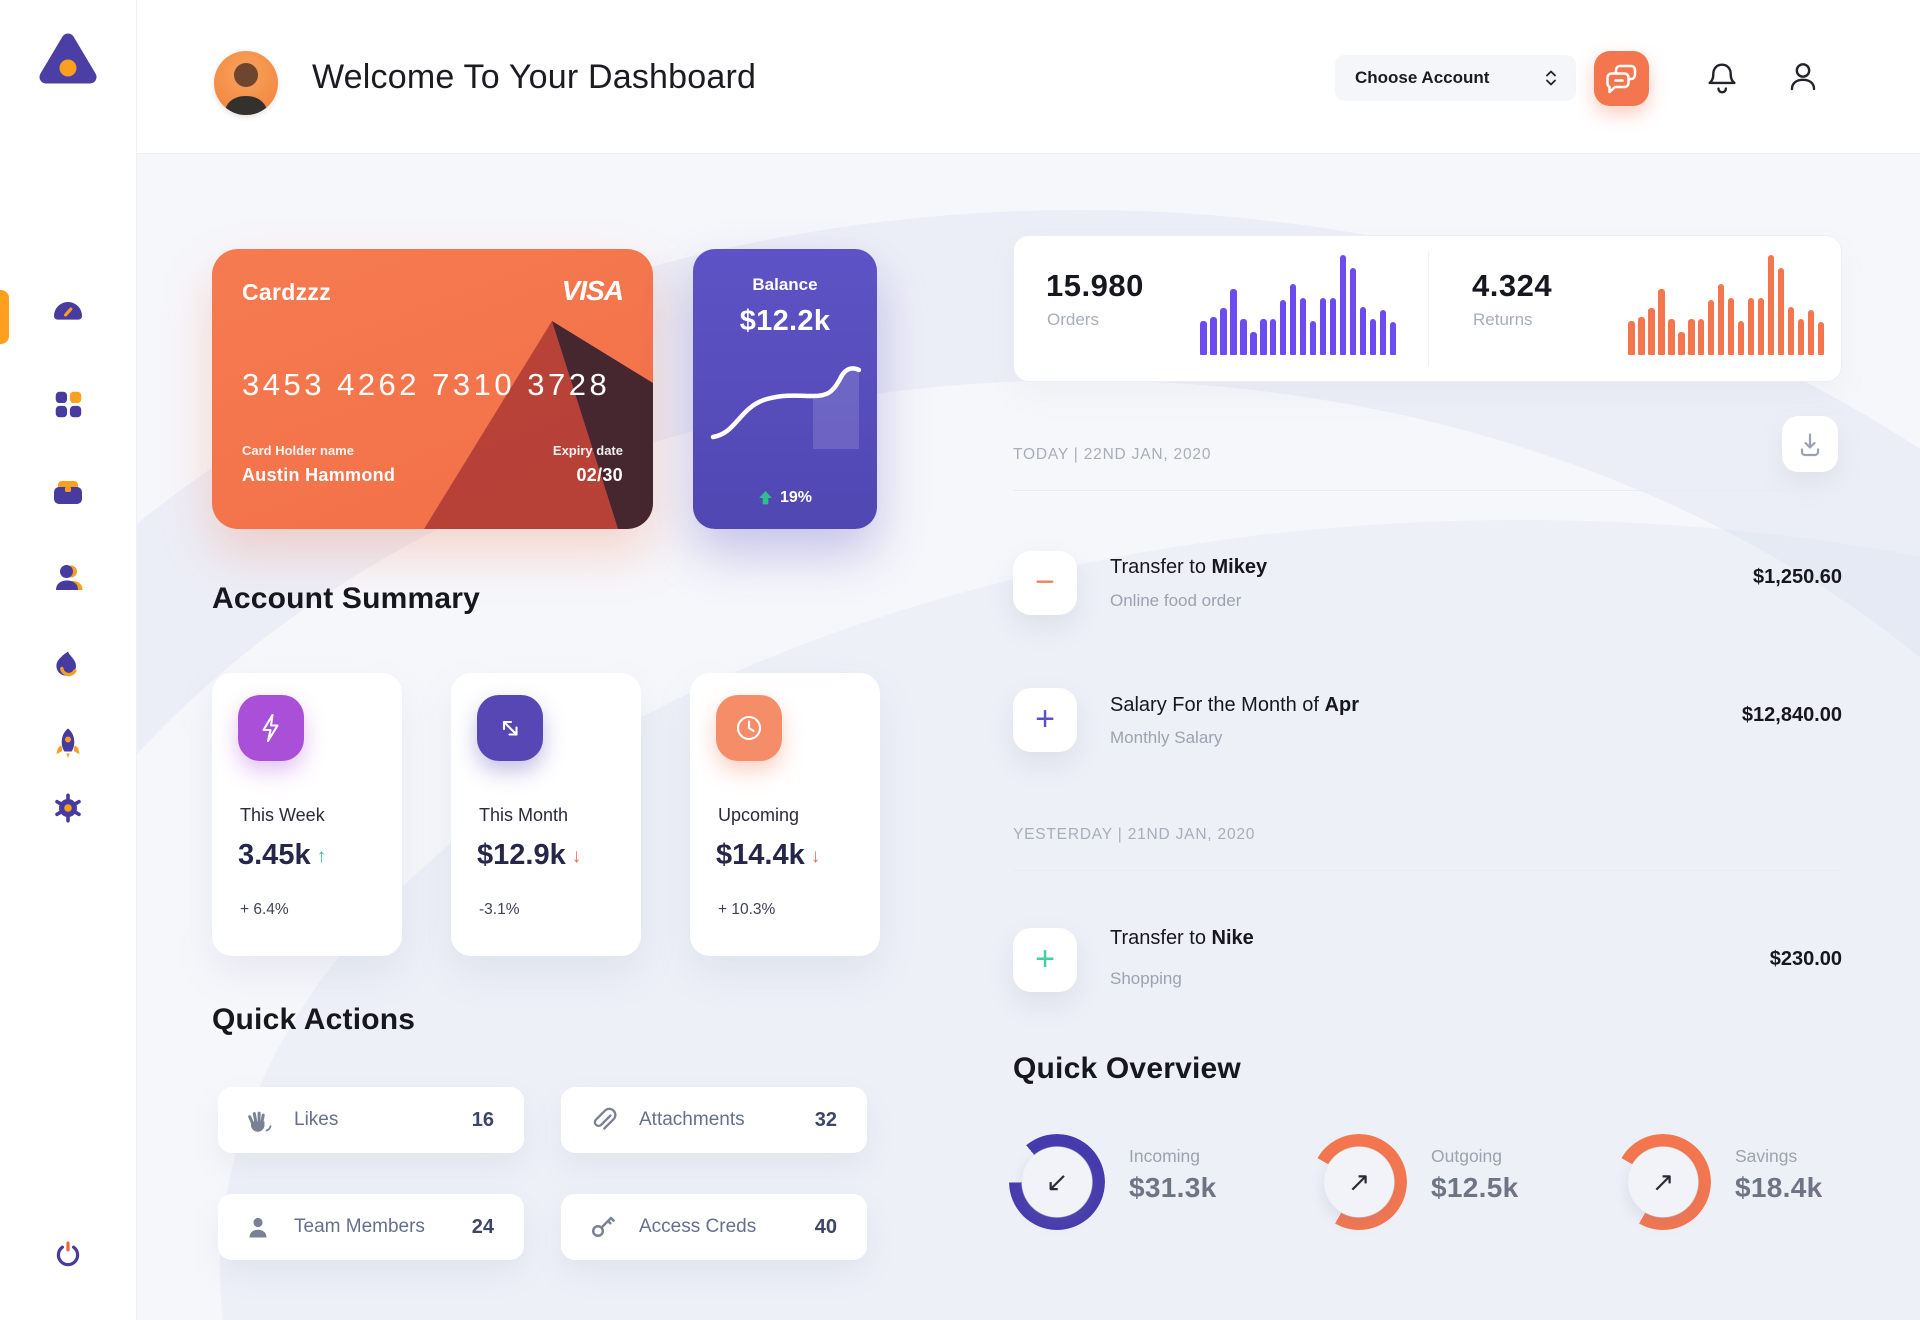  Describe the element at coordinates (282, 815) in the screenshot. I see `summary-label: This Week` at that location.